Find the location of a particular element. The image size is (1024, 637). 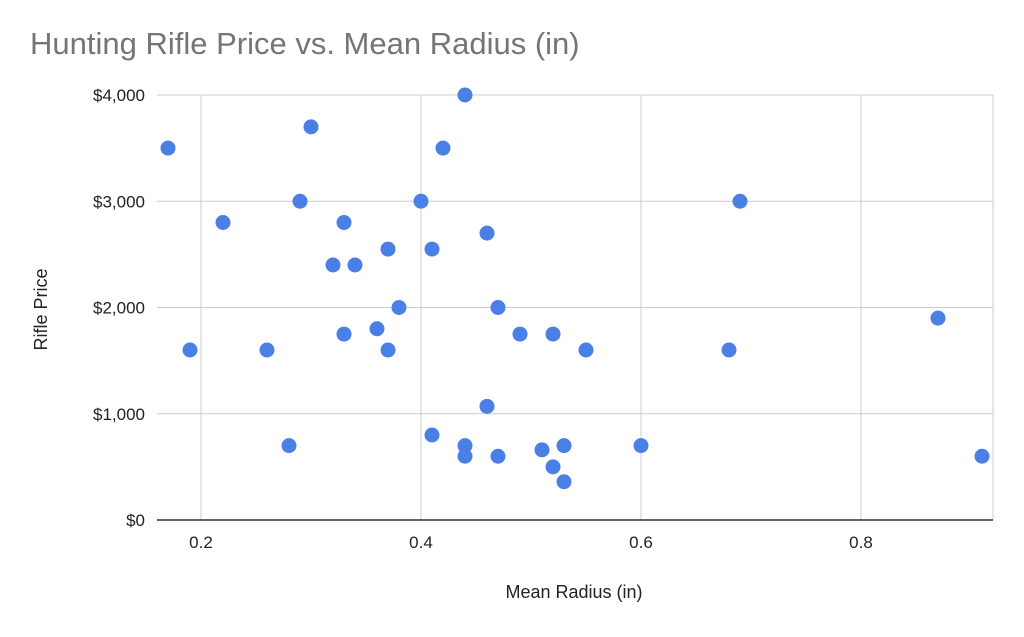

y-tick-label: $4,000 is located at coordinates (119, 95).